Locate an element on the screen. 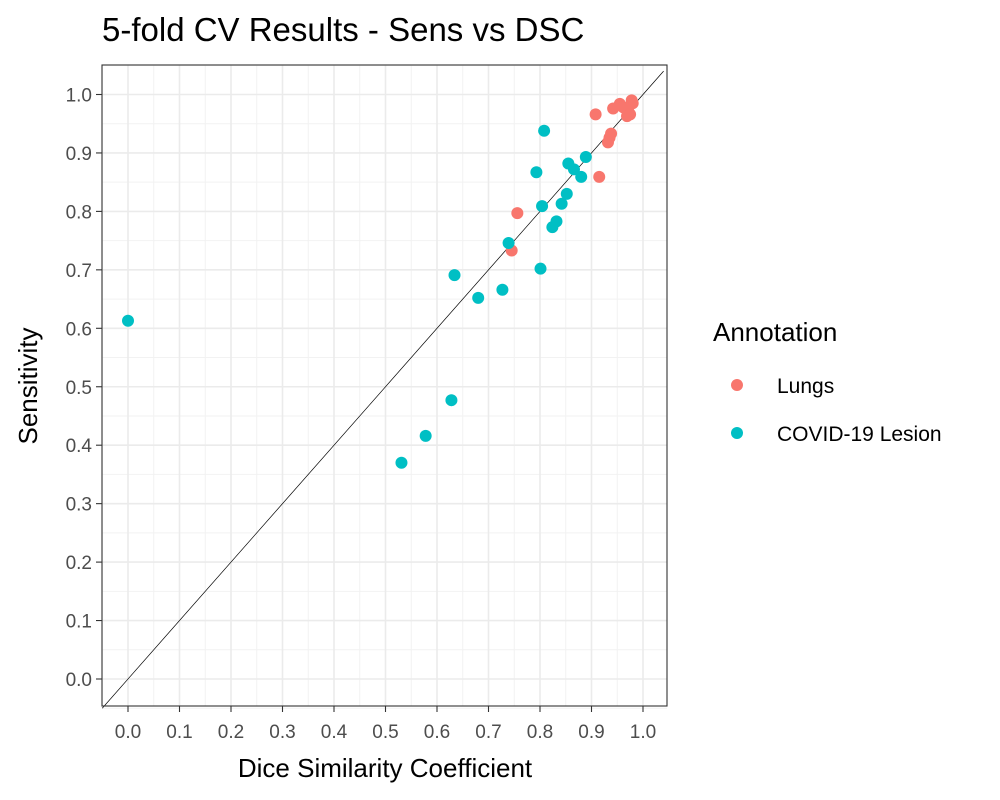  y-tick-label: 0.8 is located at coordinates (79, 212).